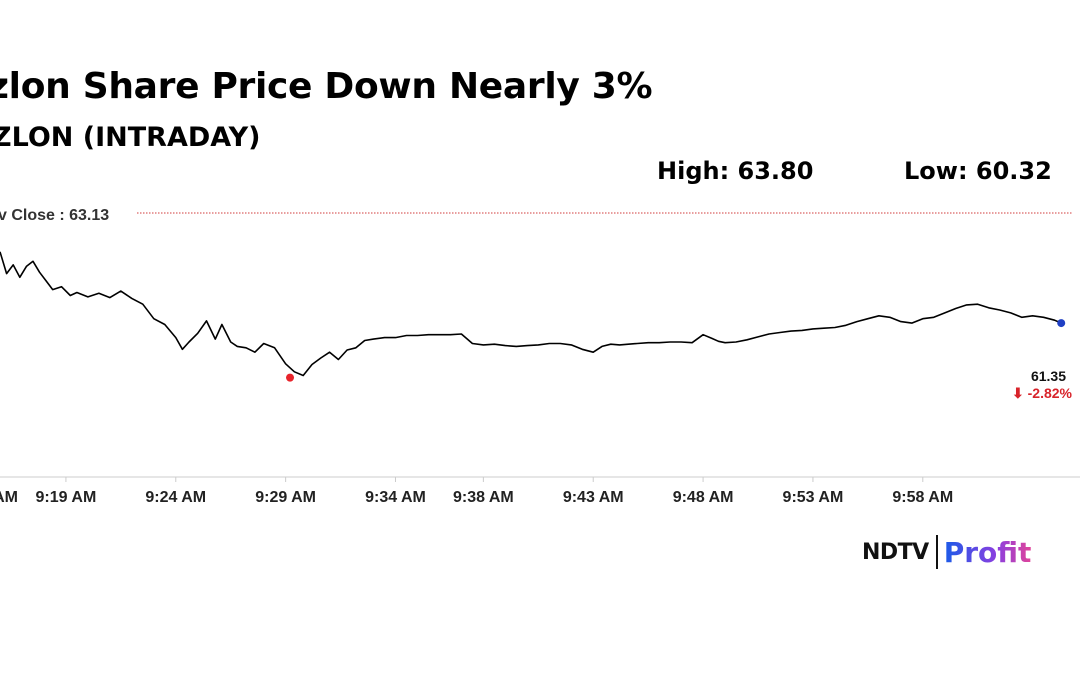 This screenshot has height=675, width=1080. I want to click on x-tick-label: 9:19 AM, so click(66, 497).